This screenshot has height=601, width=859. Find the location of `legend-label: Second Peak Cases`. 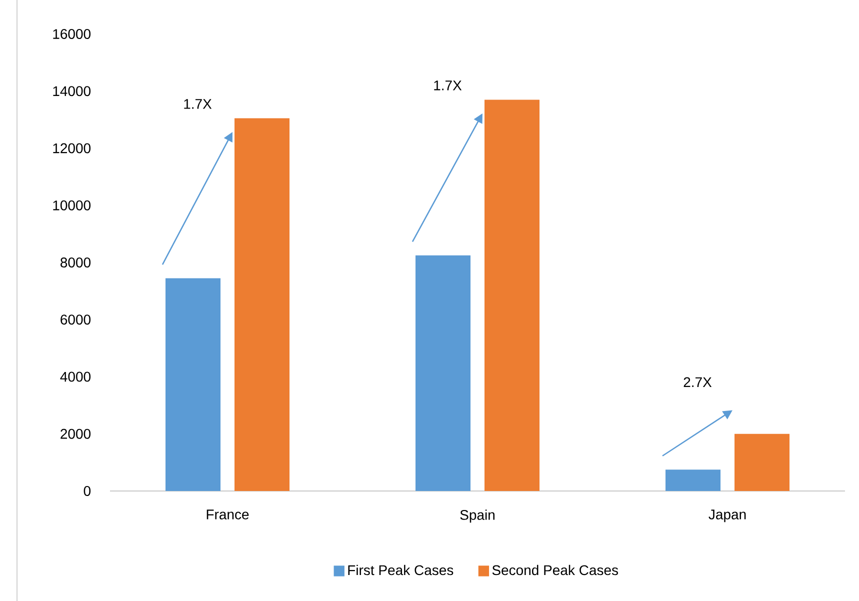

legend-label: Second Peak Cases is located at coordinates (555, 570).